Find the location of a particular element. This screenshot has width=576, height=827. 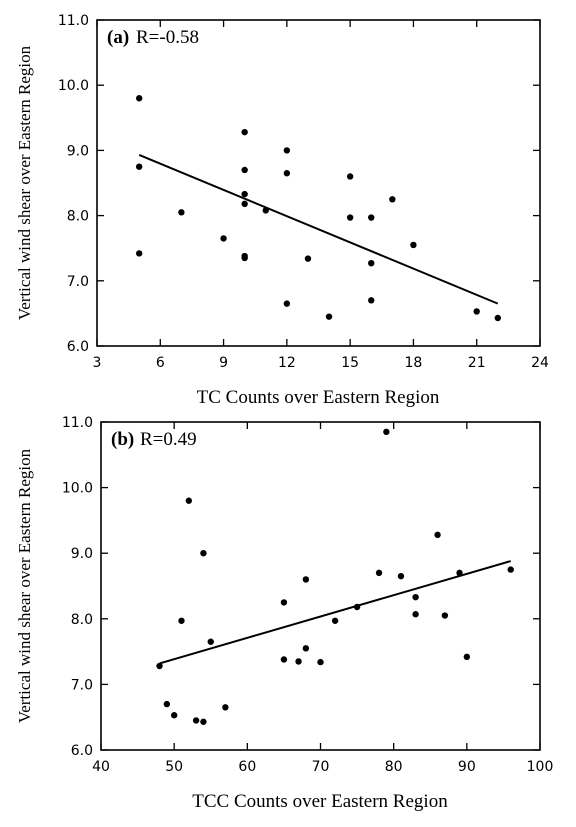

panel-b-y-tick-label: 10.0 is located at coordinates (77, 489).